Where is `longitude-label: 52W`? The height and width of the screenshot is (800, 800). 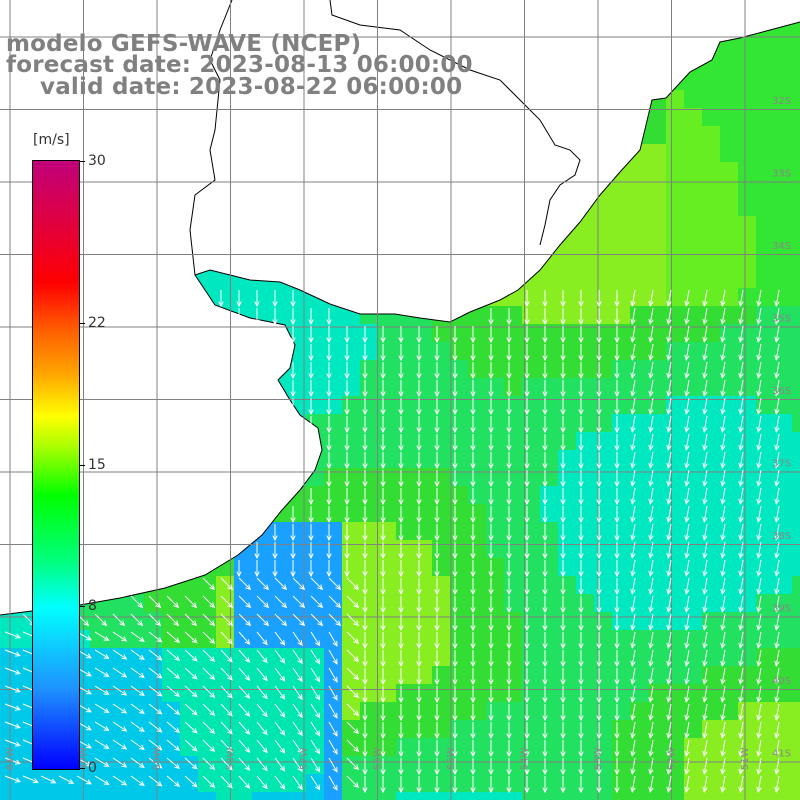 longitude-label: 52W is located at coordinates (672, 758).